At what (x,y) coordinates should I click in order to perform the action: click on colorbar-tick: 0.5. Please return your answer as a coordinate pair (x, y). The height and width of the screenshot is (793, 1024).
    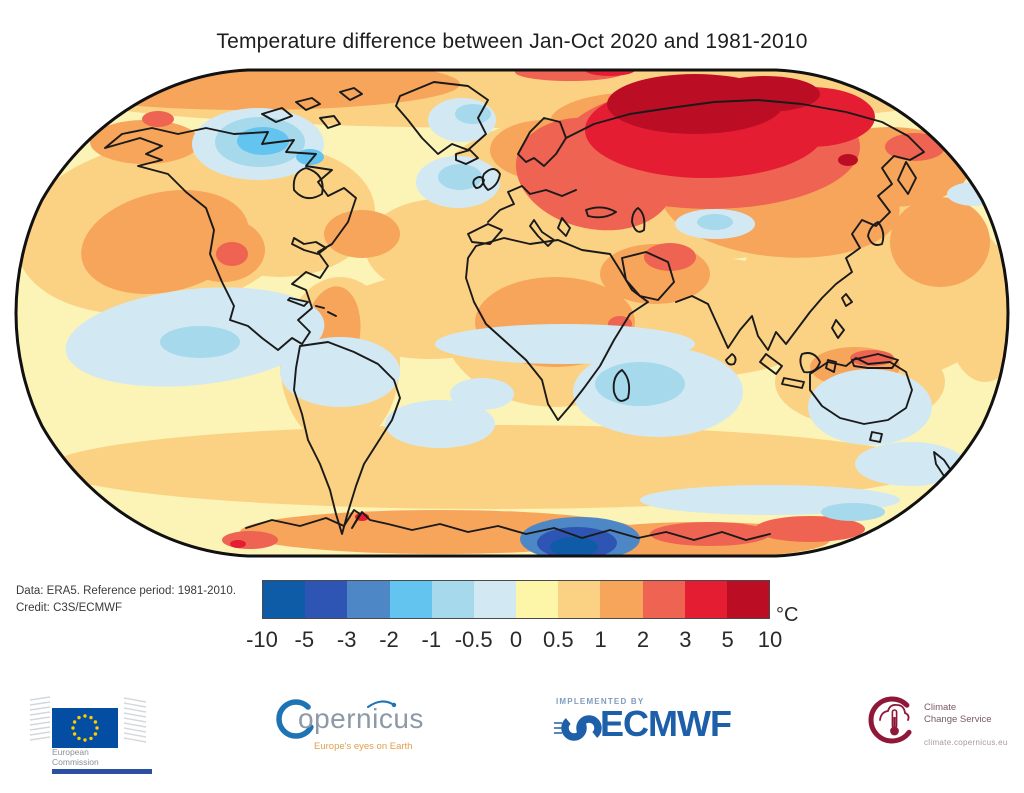
    Looking at the image, I should click on (558, 639).